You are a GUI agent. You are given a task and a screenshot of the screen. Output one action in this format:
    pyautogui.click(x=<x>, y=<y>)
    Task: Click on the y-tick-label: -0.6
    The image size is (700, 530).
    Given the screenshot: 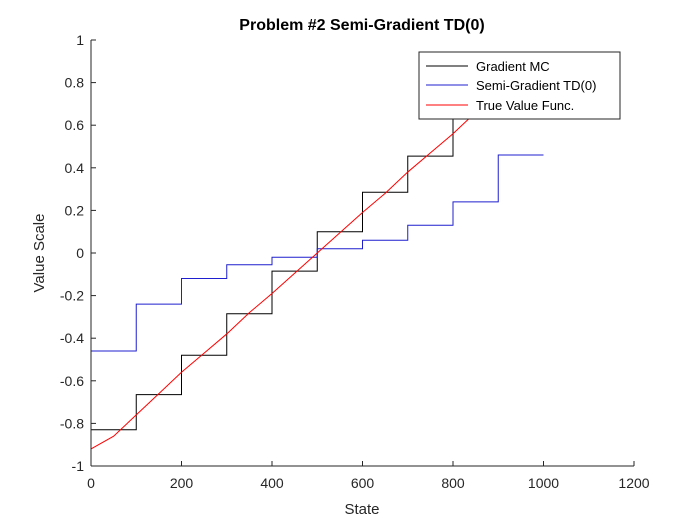 What is the action you would take?
    pyautogui.click(x=72, y=381)
    